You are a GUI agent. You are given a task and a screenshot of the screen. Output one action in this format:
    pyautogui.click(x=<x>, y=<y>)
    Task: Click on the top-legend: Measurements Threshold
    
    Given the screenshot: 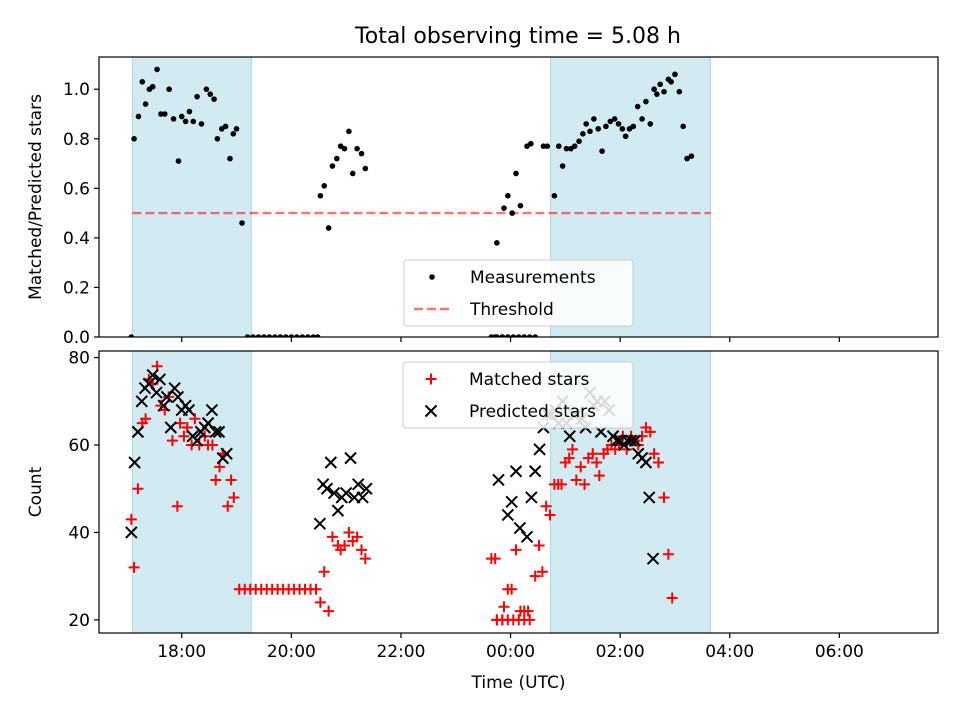 What is the action you would take?
    pyautogui.click(x=518, y=293)
    